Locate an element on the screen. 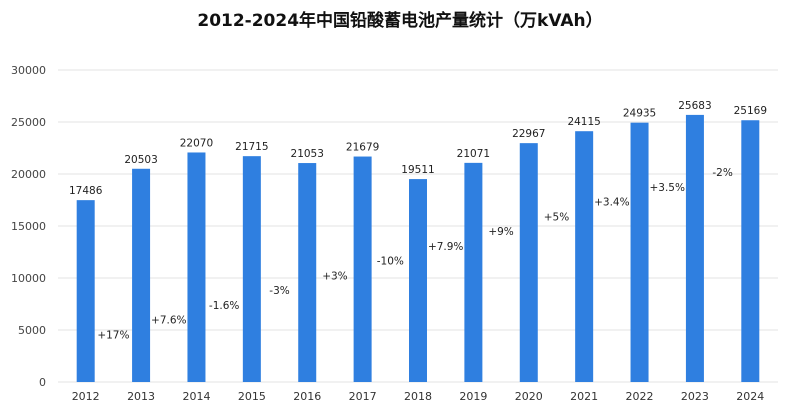 The width and height of the screenshot is (800, 412). x-tick-label: 2018 is located at coordinates (418, 396).